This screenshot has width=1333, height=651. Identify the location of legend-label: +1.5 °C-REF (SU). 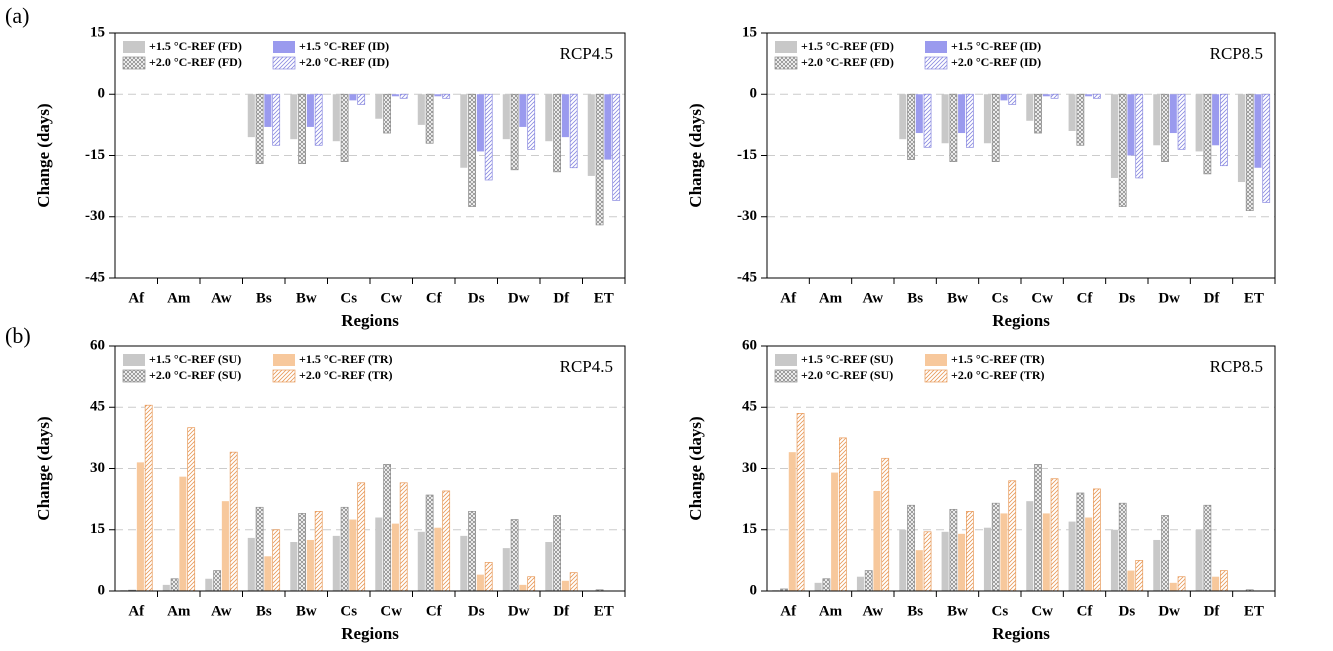
(847, 359).